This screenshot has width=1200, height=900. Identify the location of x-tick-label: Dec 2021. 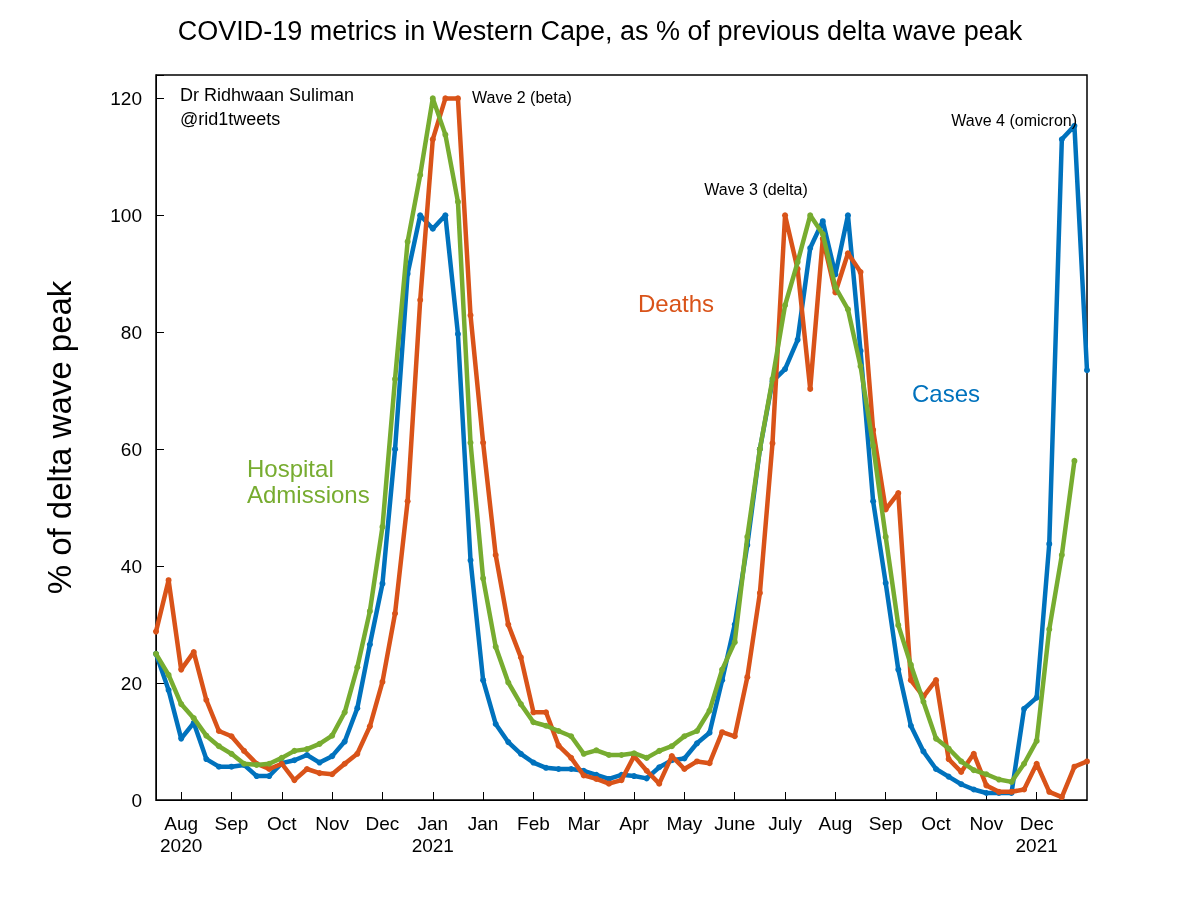
(1036, 834).